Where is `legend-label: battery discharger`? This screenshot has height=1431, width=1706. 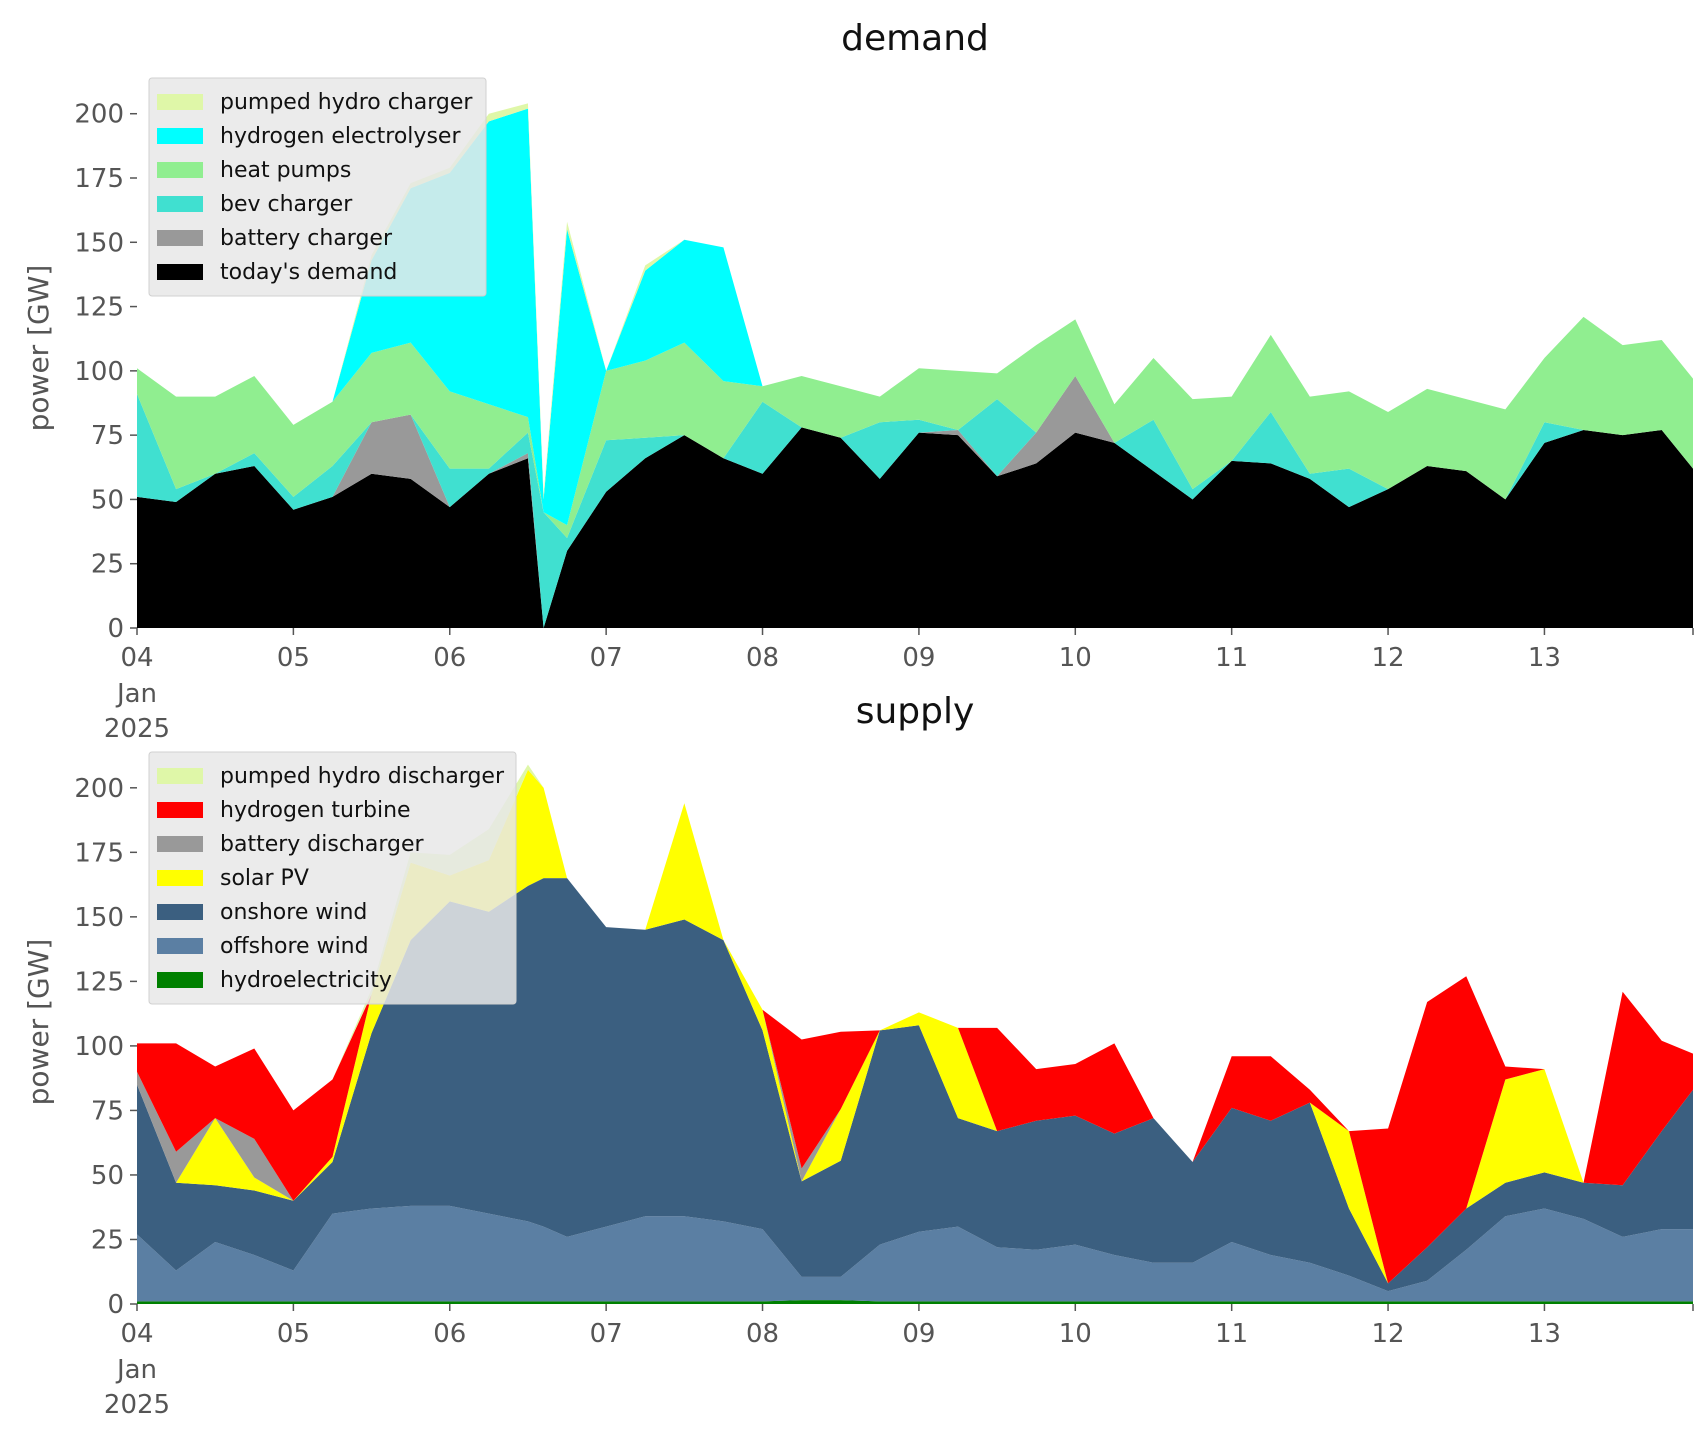 legend-label: battery discharger is located at coordinates (322, 844).